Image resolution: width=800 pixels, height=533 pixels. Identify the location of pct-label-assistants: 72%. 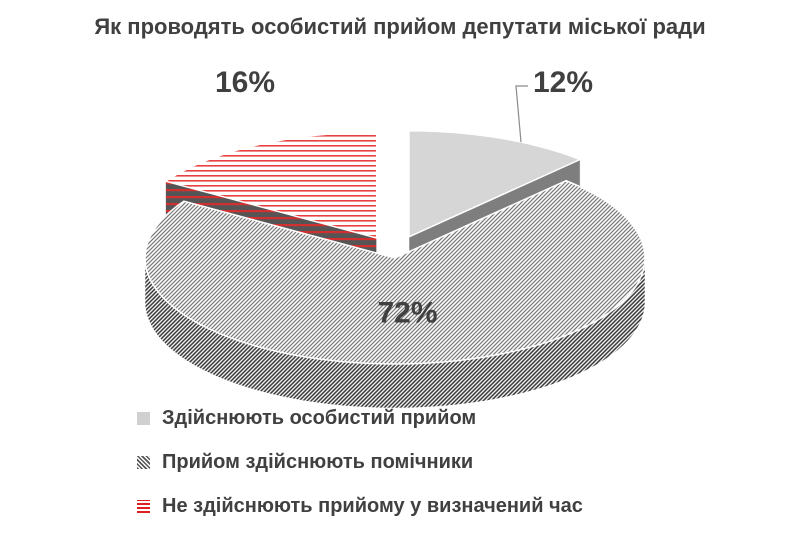
(407, 312).